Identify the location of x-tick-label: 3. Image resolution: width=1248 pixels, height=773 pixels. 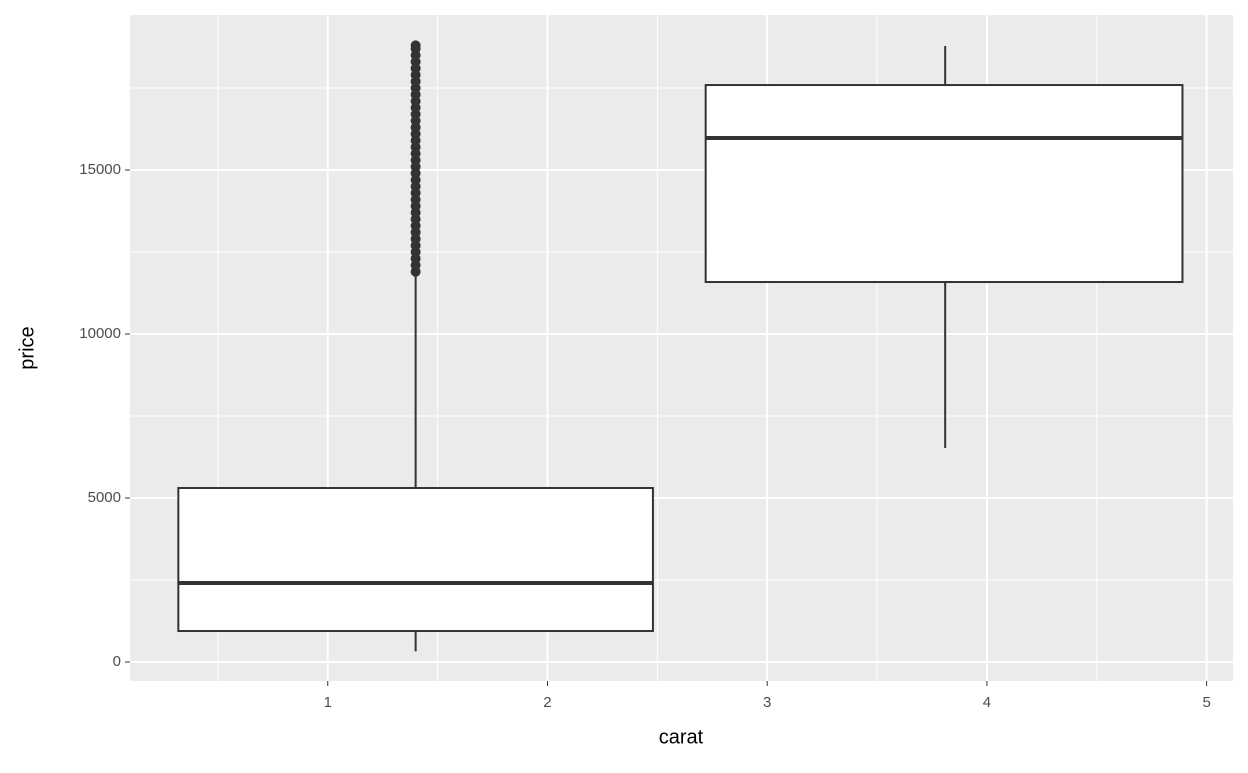
(767, 702).